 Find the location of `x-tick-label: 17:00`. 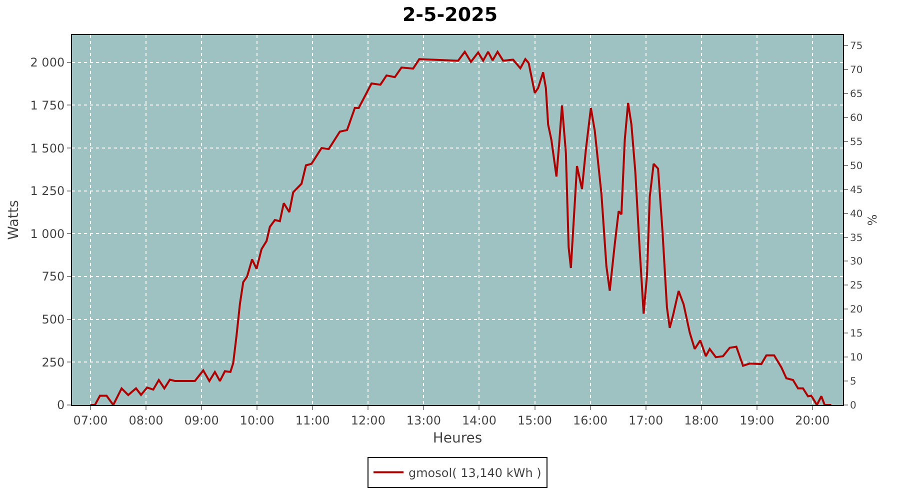

x-tick-label: 17:00 is located at coordinates (646, 420).